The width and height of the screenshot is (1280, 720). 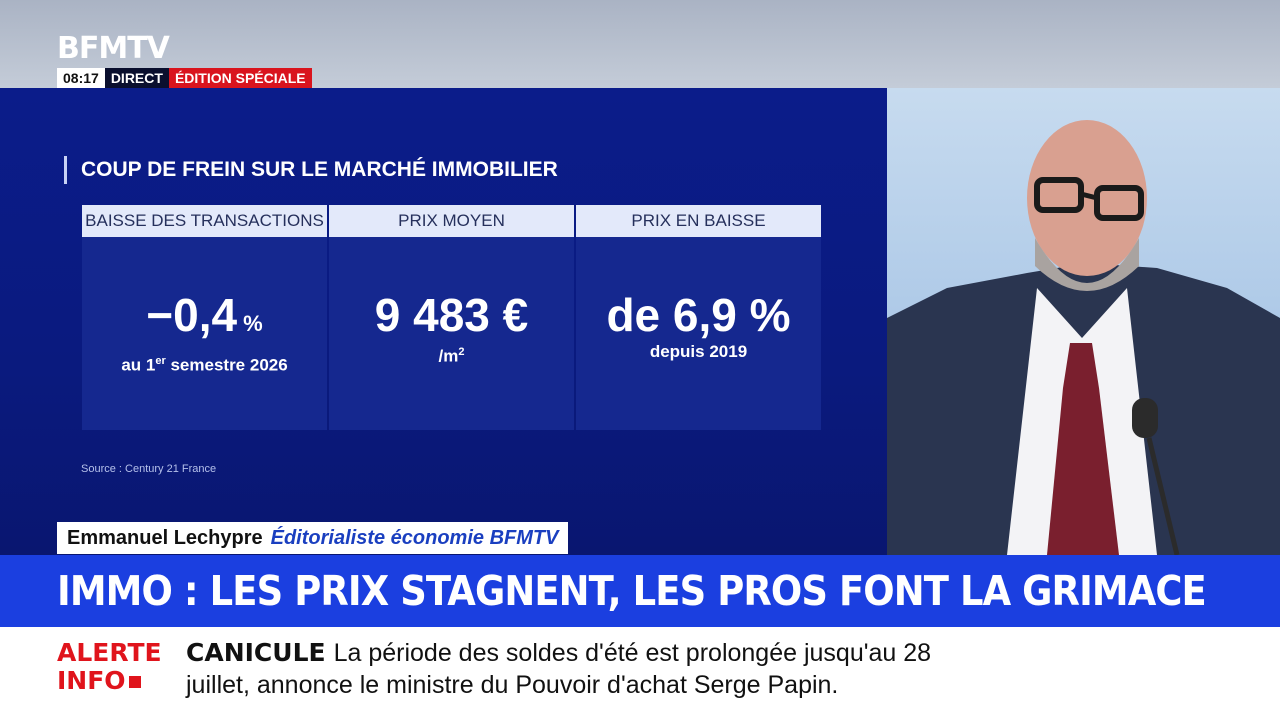 What do you see at coordinates (451, 356) in the screenshot?
I see `card-subtitle: /m2` at bounding box center [451, 356].